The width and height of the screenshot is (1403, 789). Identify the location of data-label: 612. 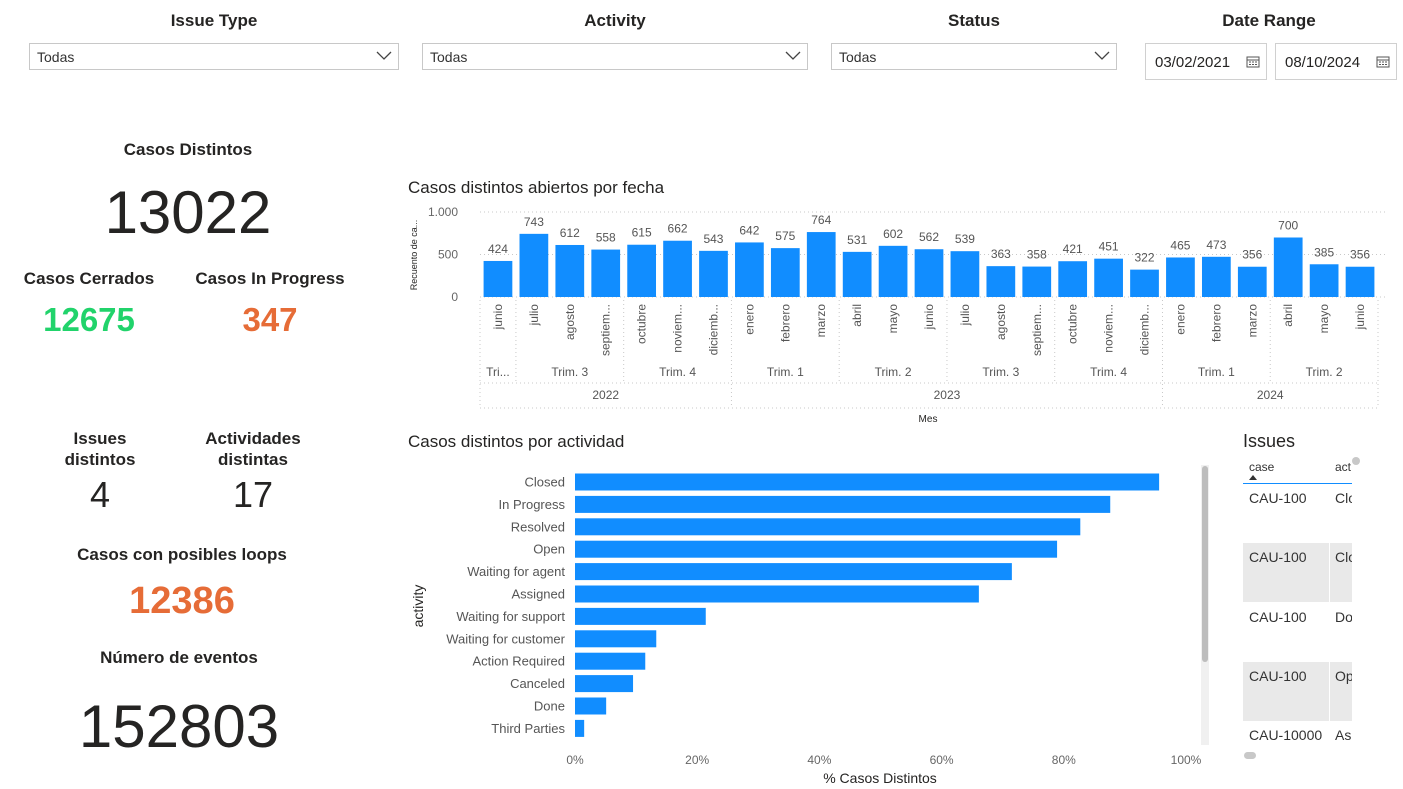
(570, 233).